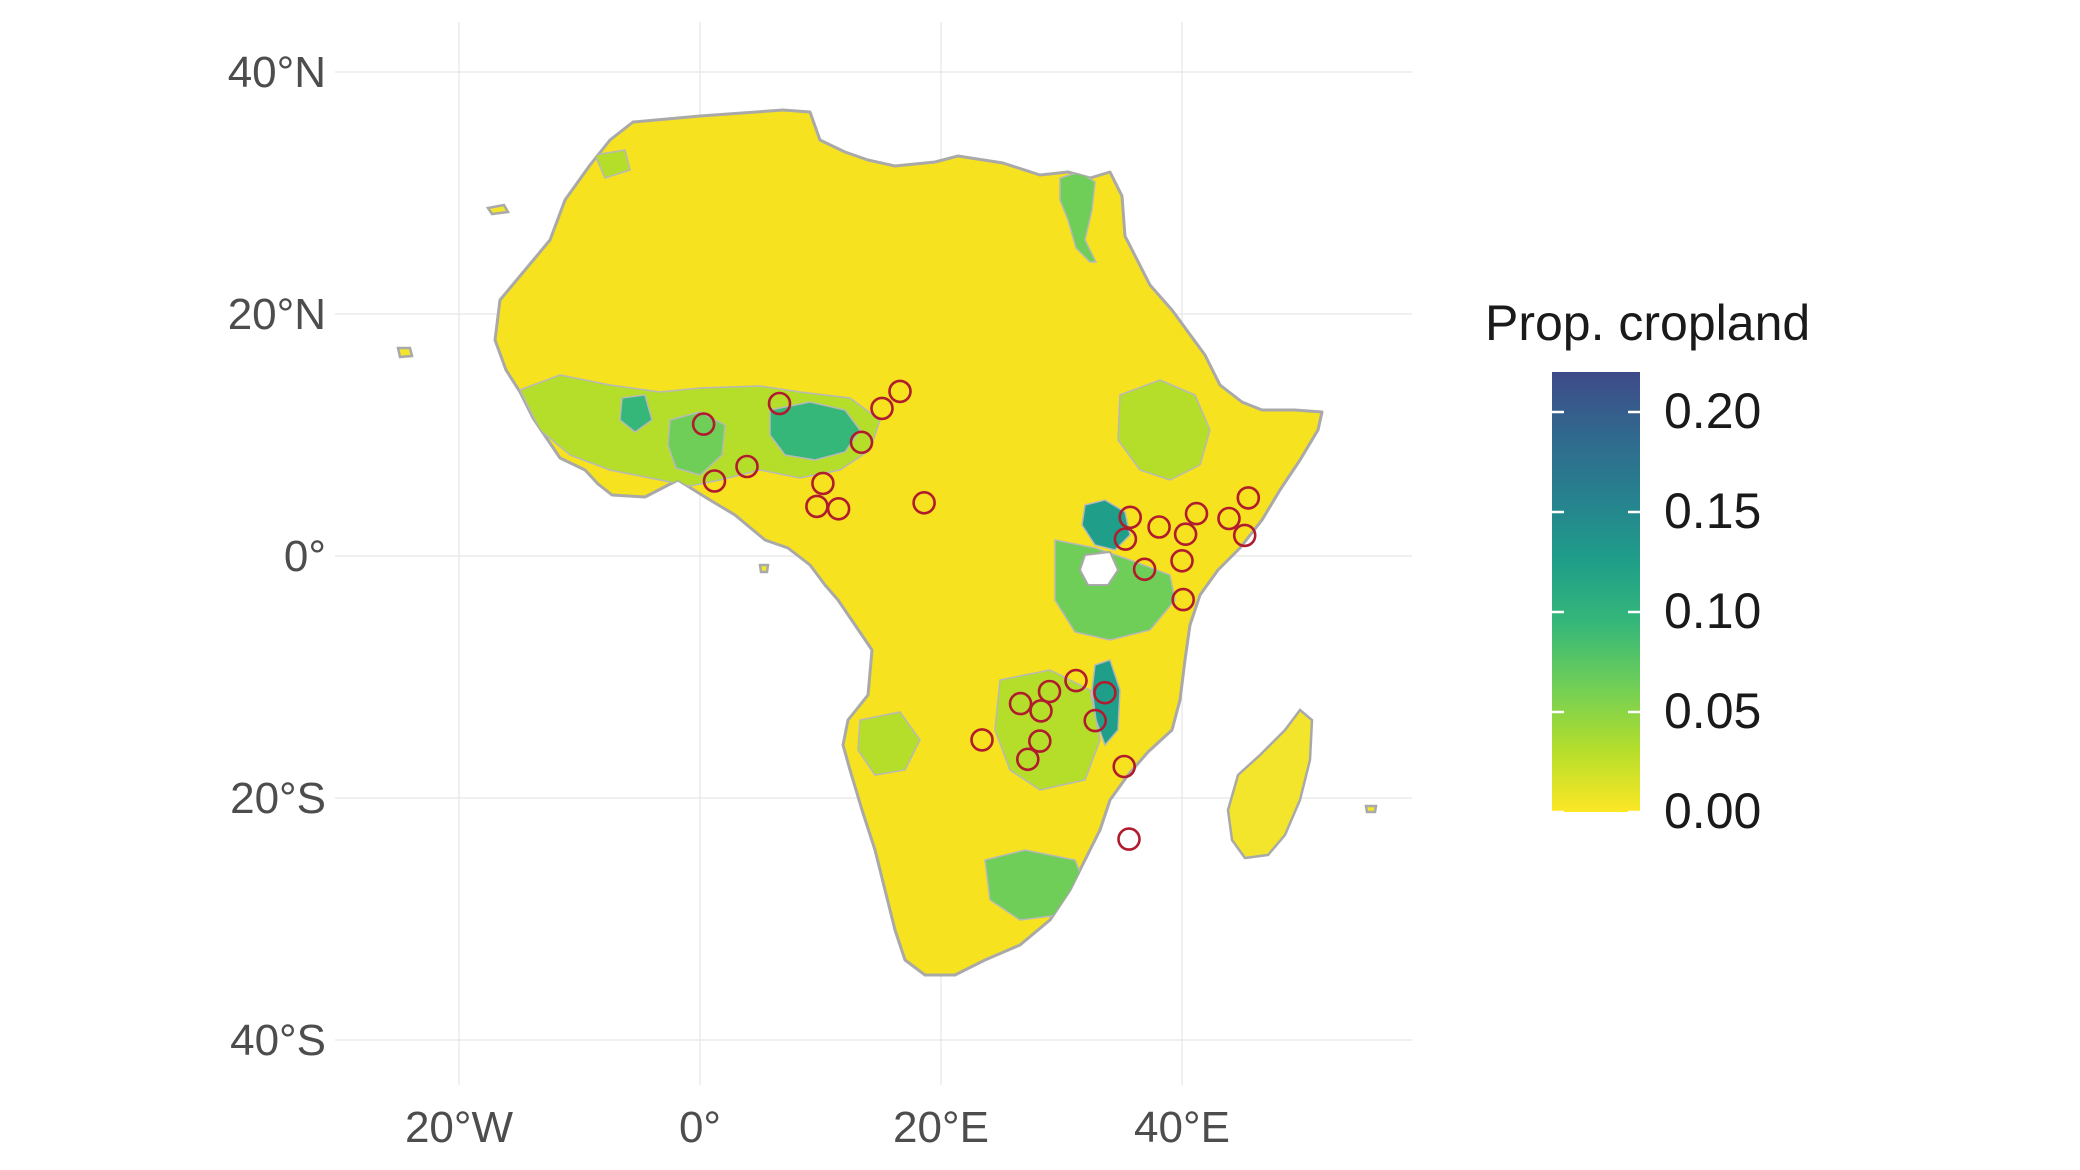 The width and height of the screenshot is (2080, 1170). What do you see at coordinates (764, 568) in the screenshot?
I see `bioko-island` at bounding box center [764, 568].